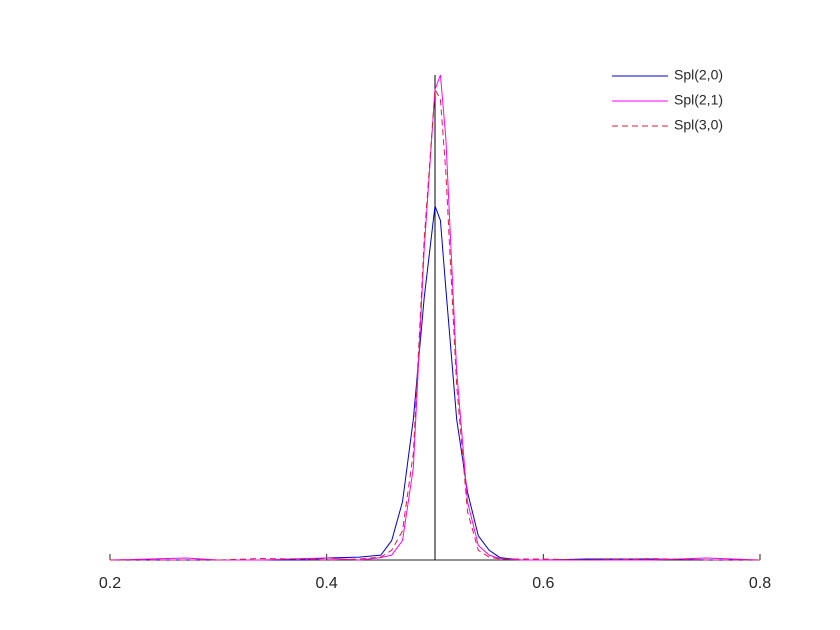 This screenshot has width=840, height=630. What do you see at coordinates (110, 583) in the screenshot?
I see `x-tick-label: 0.2` at bounding box center [110, 583].